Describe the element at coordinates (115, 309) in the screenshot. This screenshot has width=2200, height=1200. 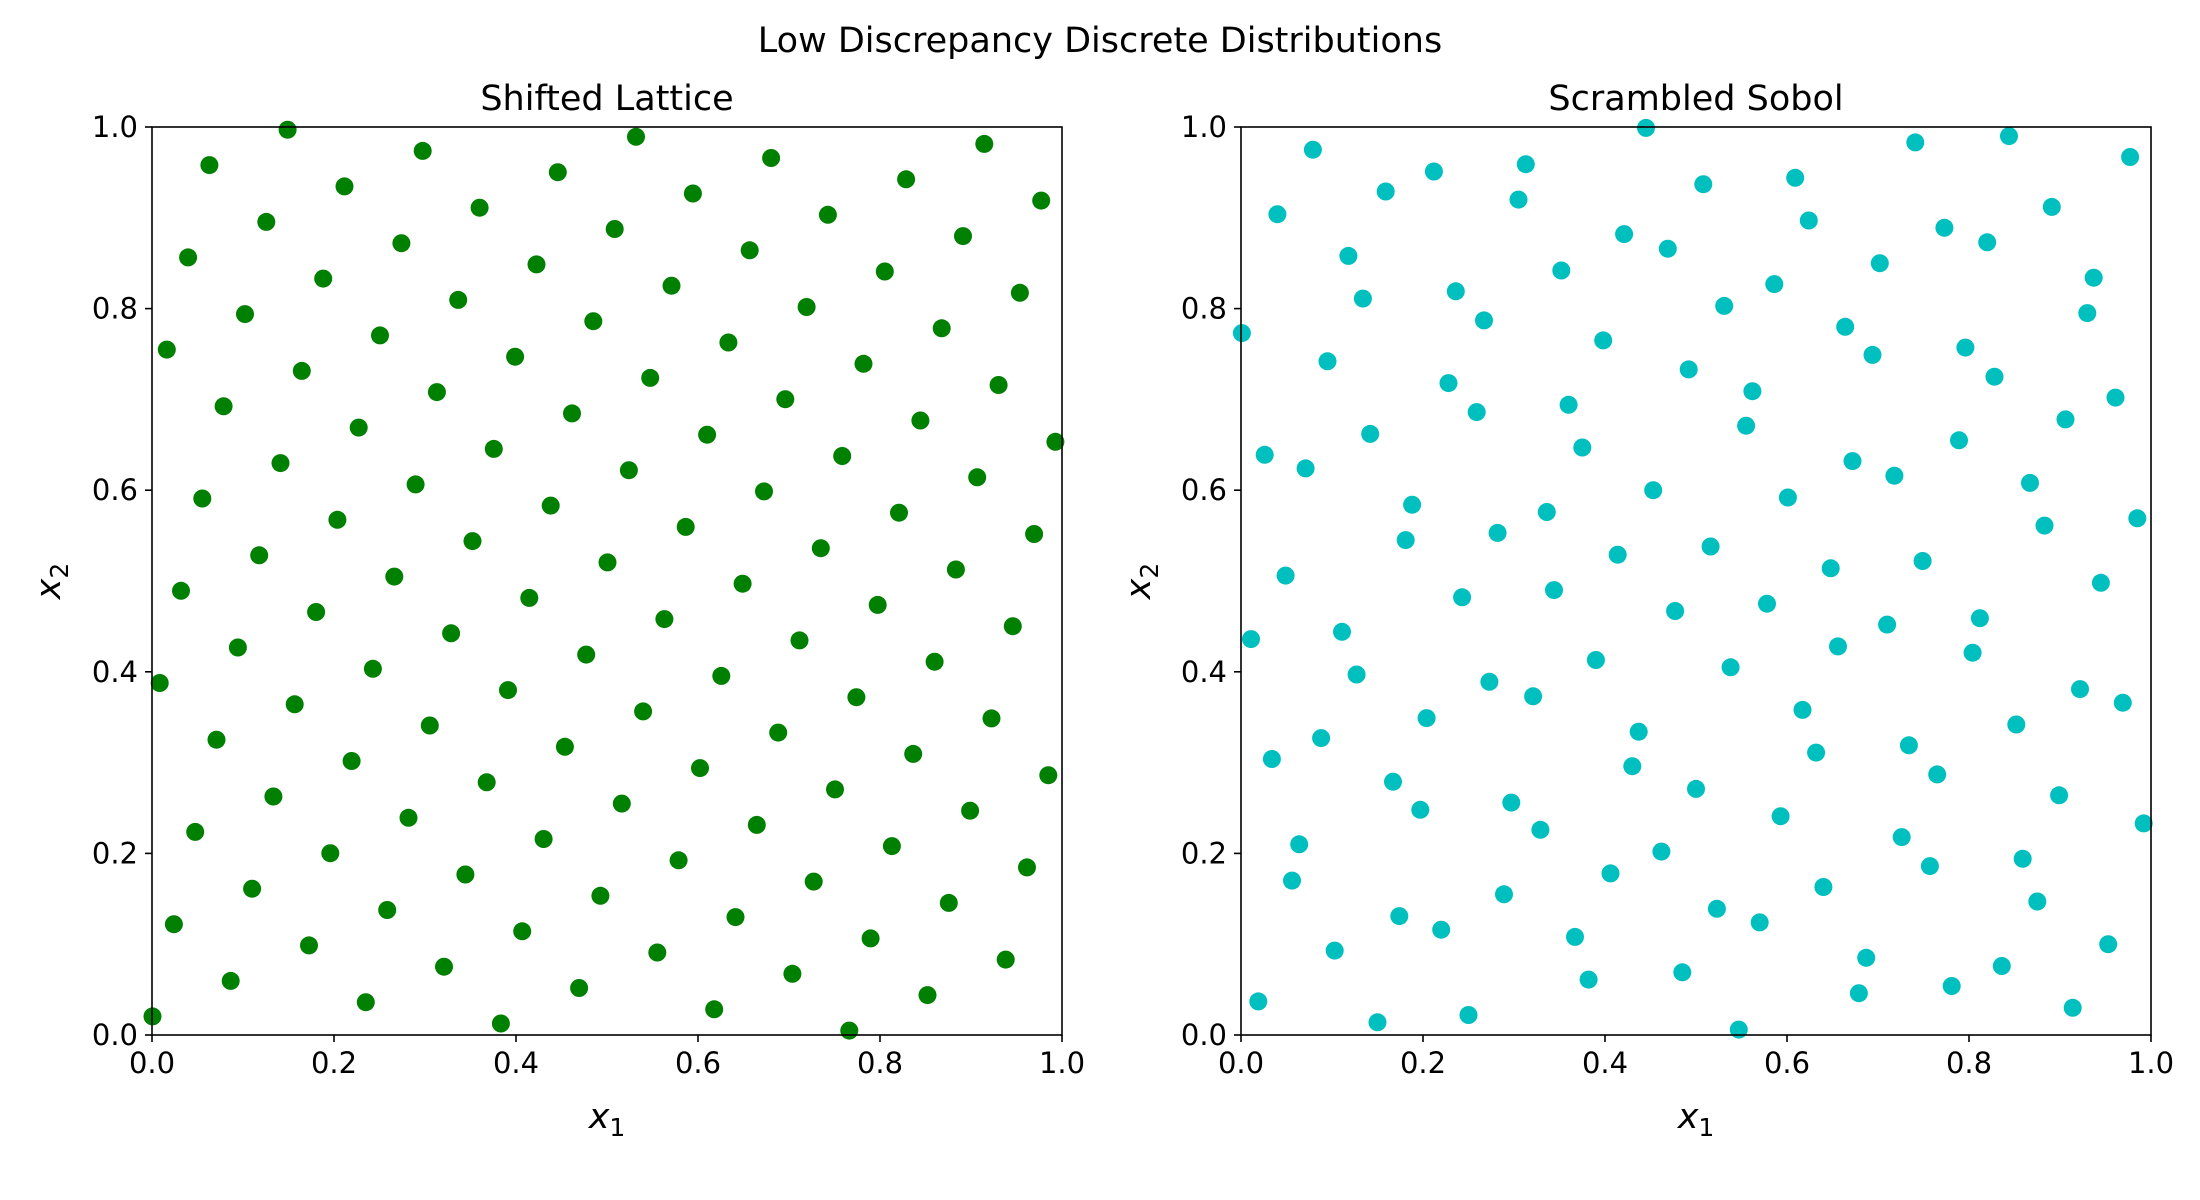
I see `y-tick-label: 0.8` at that location.